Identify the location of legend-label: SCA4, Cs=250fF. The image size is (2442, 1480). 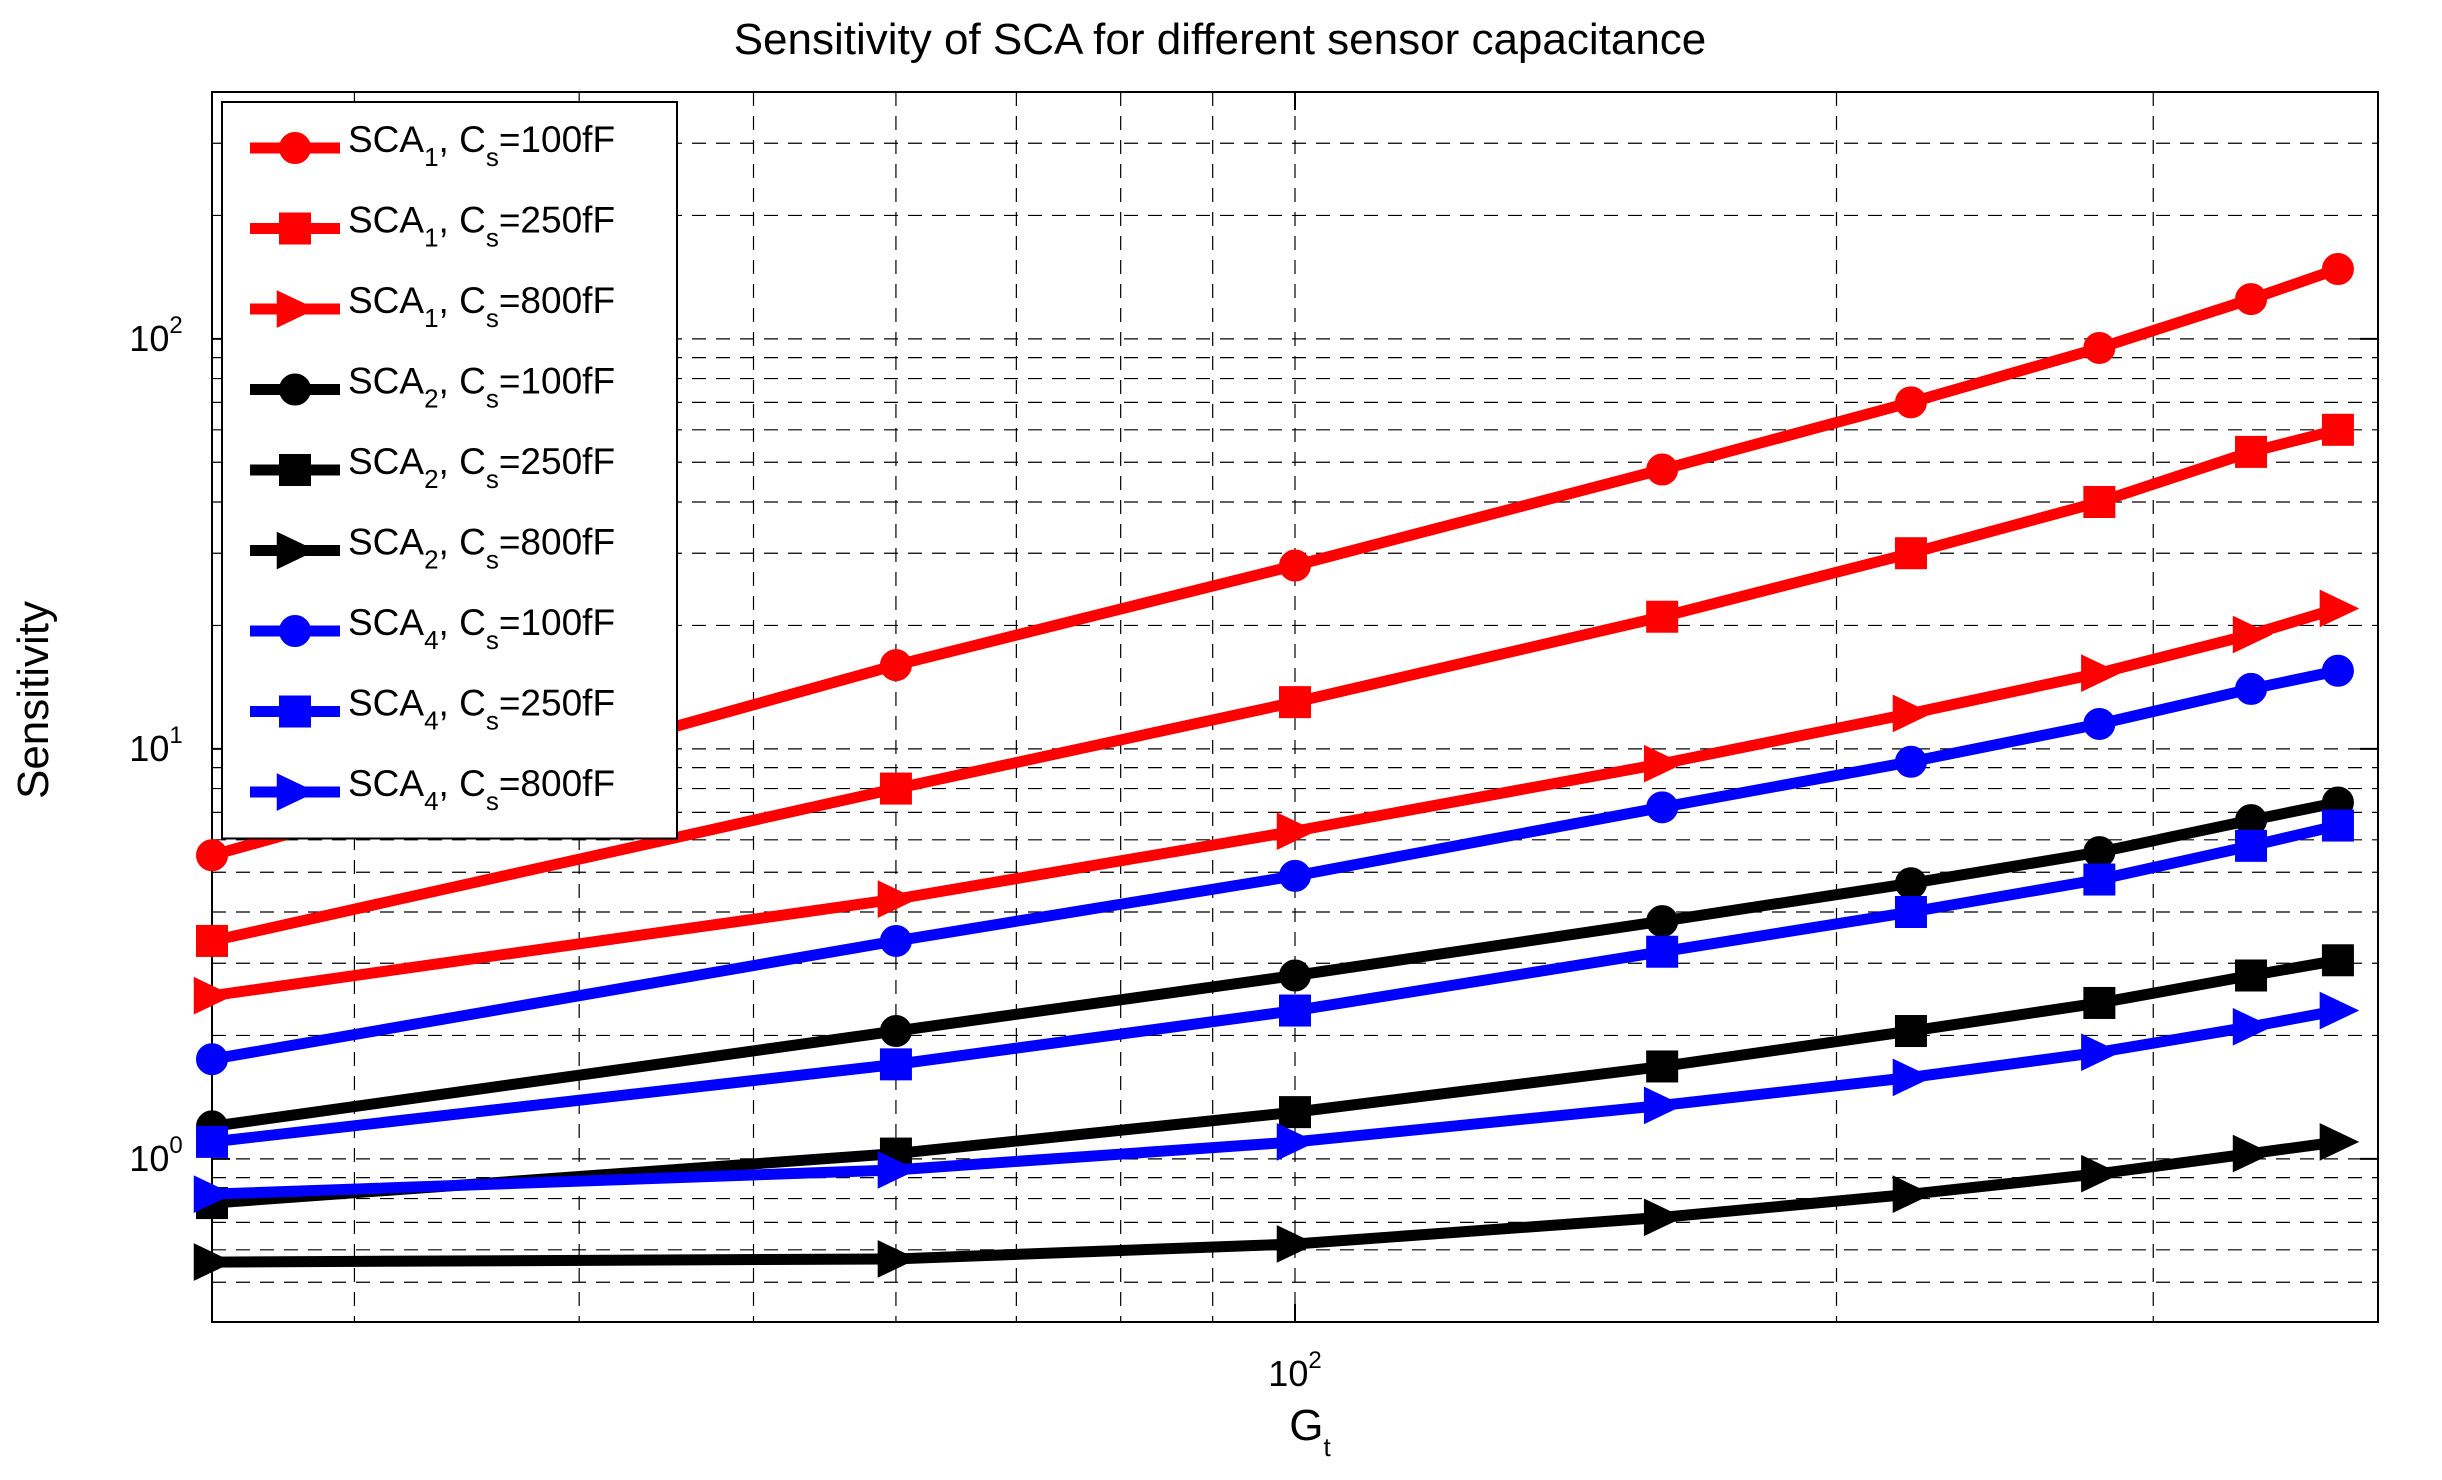
(481, 709).